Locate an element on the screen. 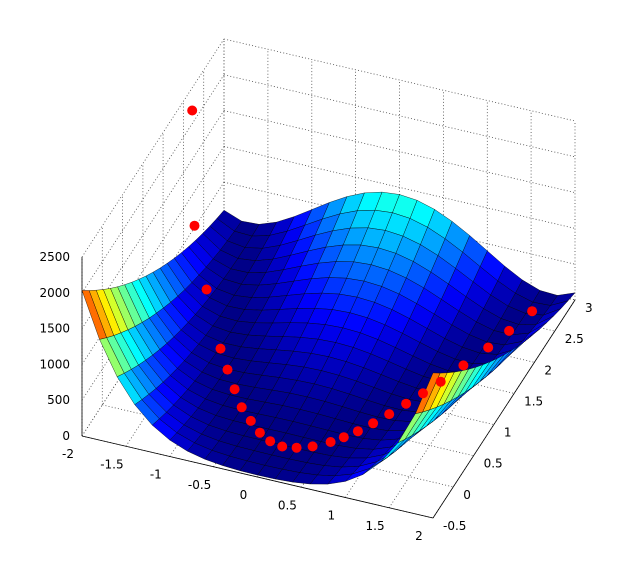  x-tick-label: 2 is located at coordinates (419, 536).